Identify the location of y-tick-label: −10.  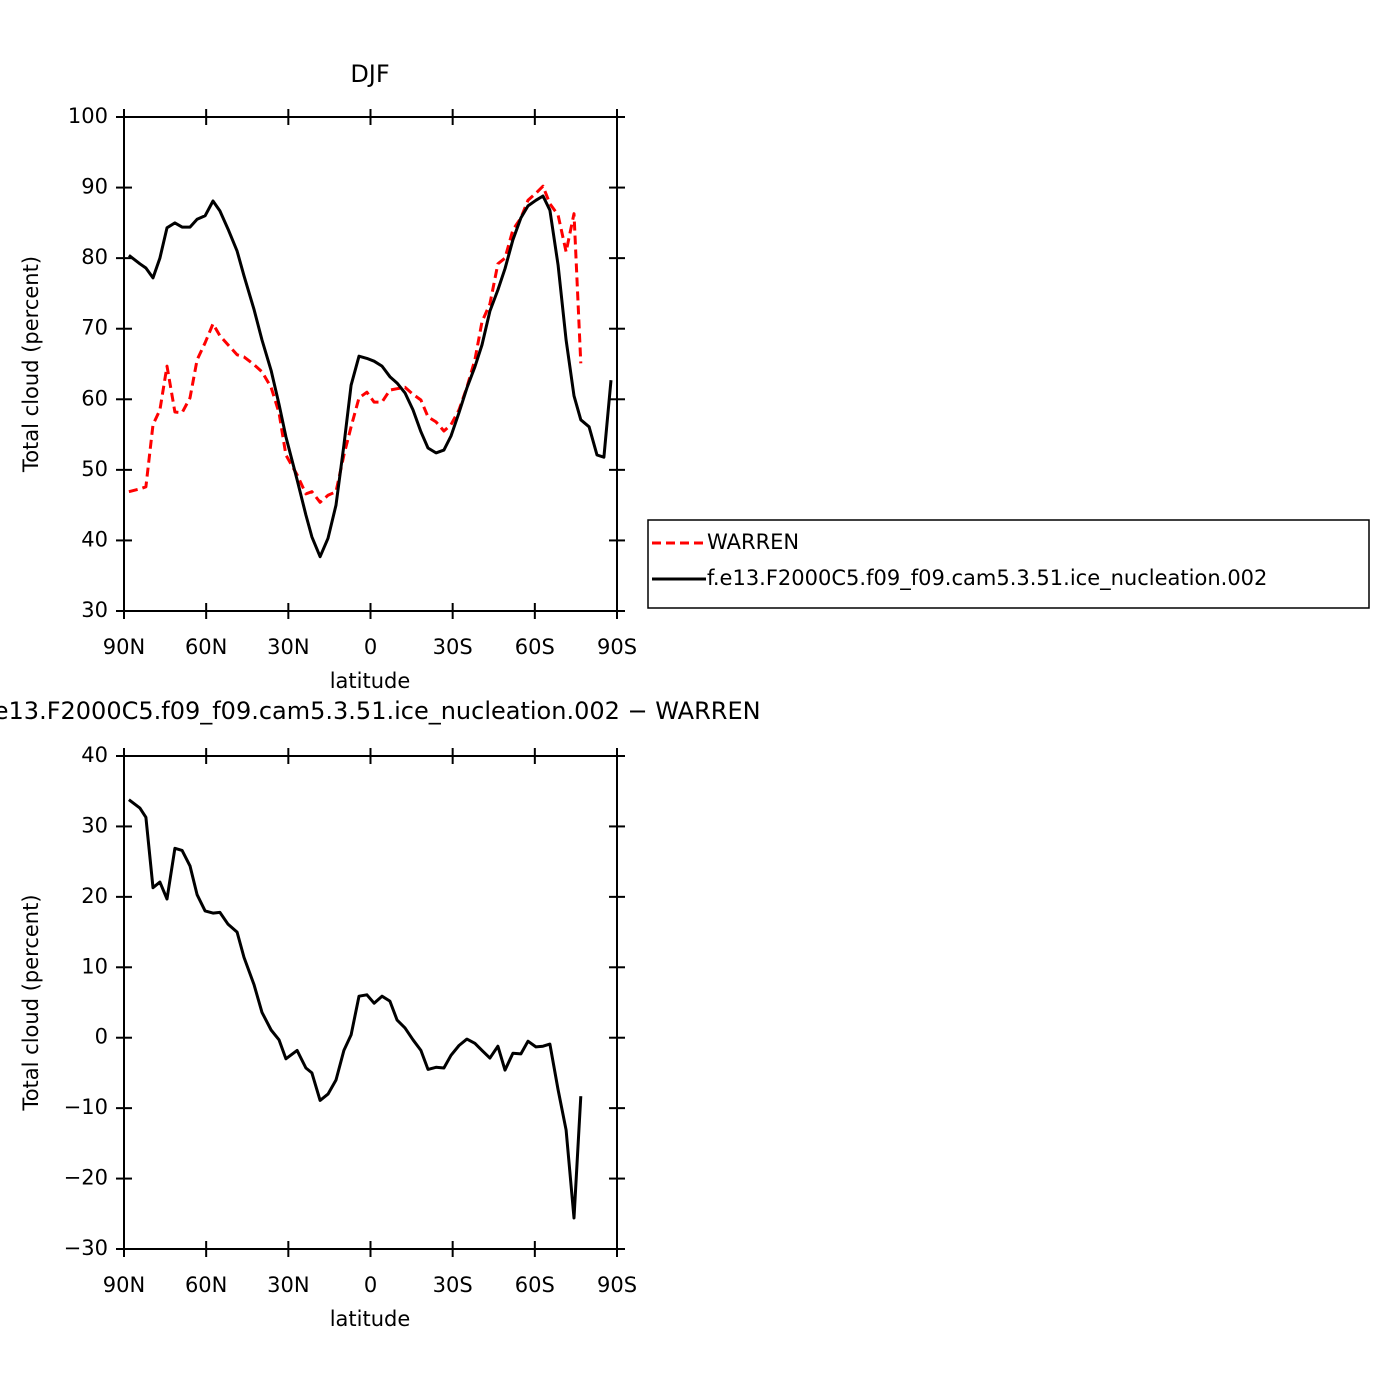
(86, 1107).